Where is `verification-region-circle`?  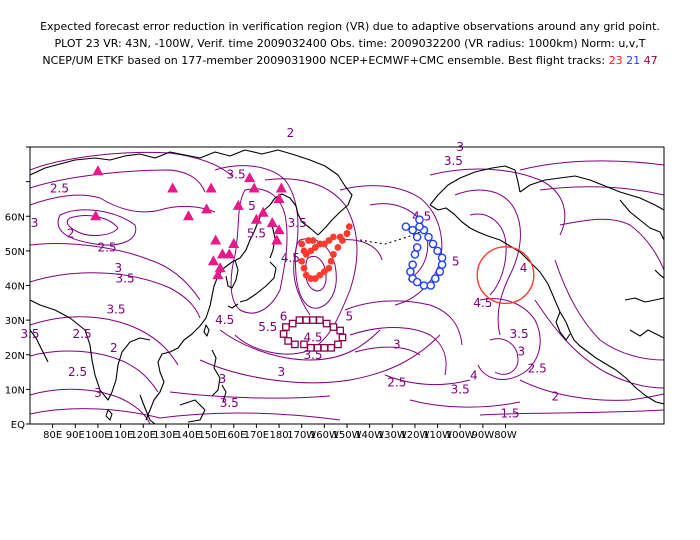 verification-region-circle is located at coordinates (505, 275).